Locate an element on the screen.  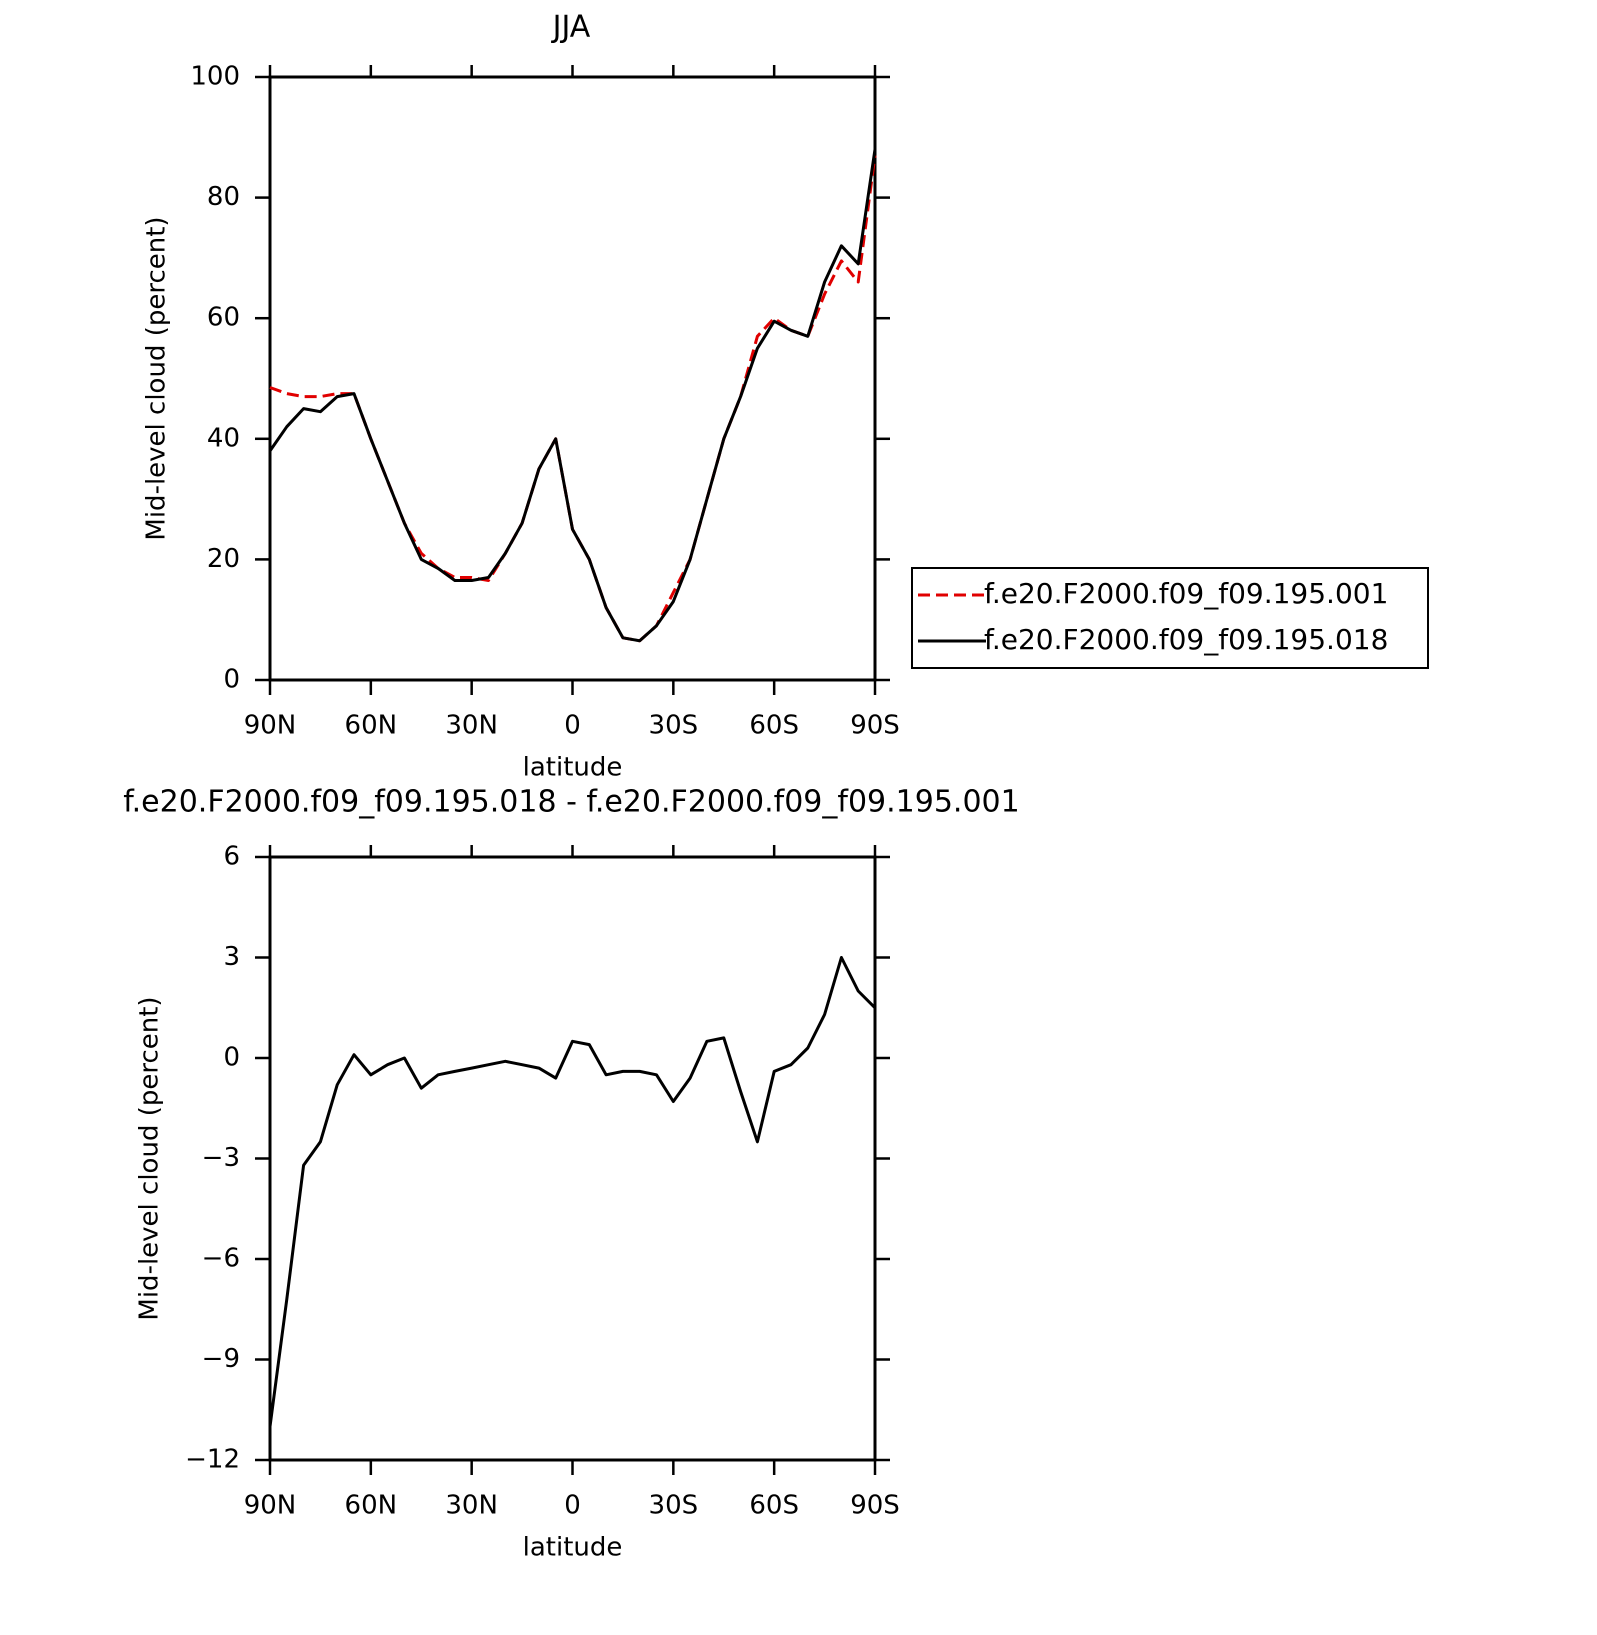
y-tick-label: 6 is located at coordinates (231, 857).